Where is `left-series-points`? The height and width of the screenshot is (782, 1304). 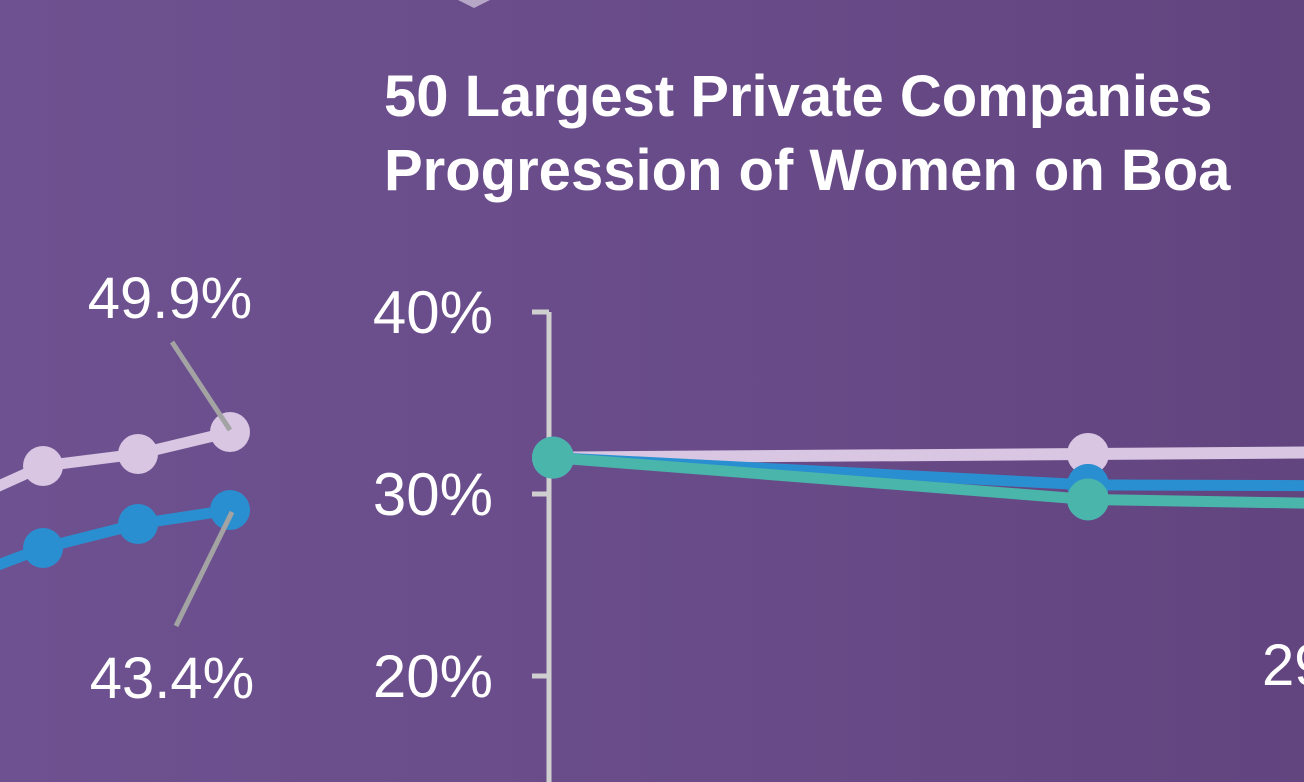 left-series-points is located at coordinates (136, 490).